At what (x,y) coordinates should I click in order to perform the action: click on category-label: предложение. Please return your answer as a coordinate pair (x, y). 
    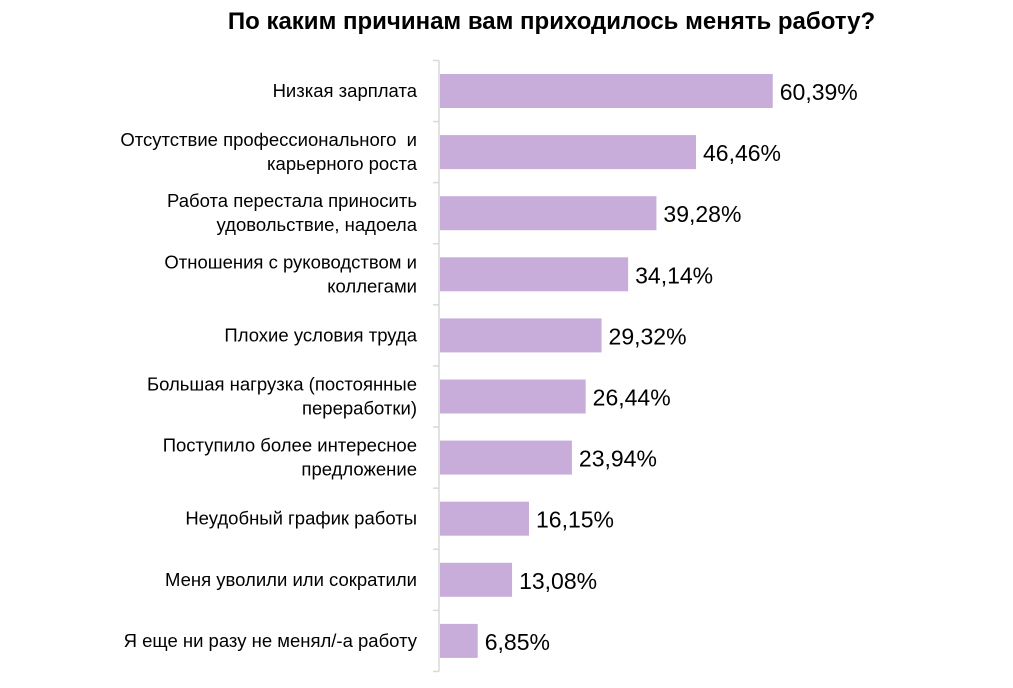
    Looking at the image, I should click on (359, 469).